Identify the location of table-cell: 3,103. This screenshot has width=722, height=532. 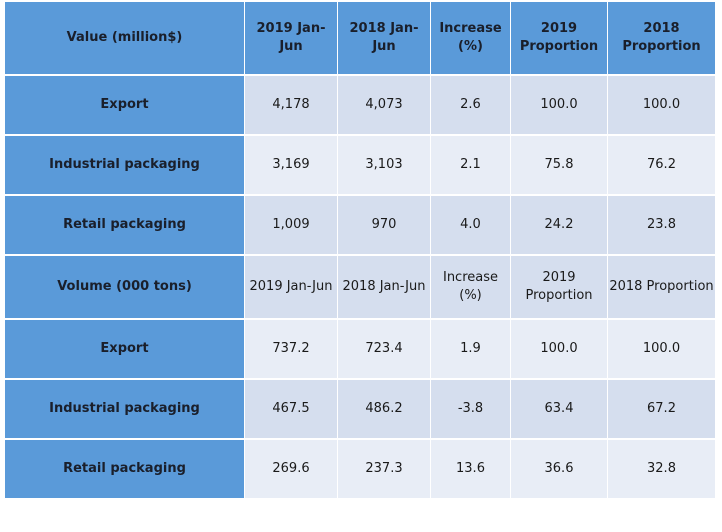
(384, 166).